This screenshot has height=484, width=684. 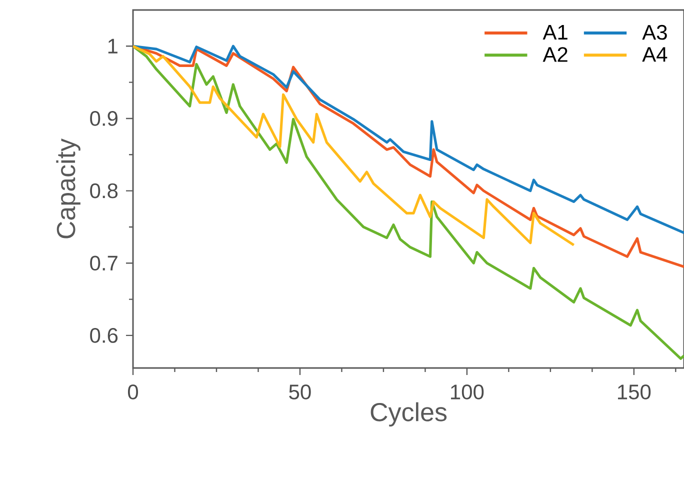 I want to click on y-tick-label: 0.6, so click(x=104, y=335).